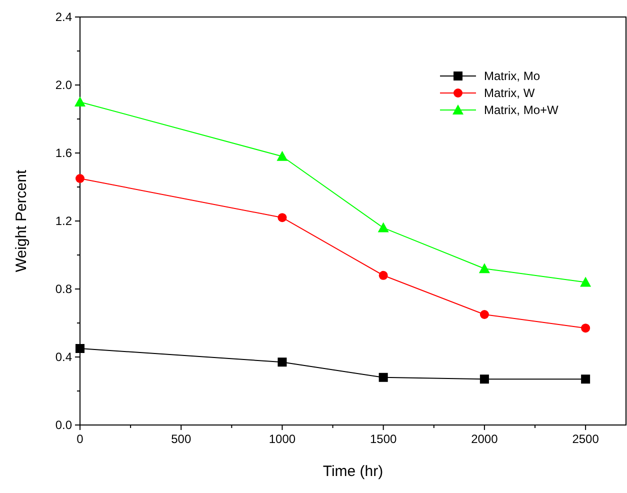 Image resolution: width=627 pixels, height=493 pixels. I want to click on y-tick-label: 2.4, so click(63, 17).